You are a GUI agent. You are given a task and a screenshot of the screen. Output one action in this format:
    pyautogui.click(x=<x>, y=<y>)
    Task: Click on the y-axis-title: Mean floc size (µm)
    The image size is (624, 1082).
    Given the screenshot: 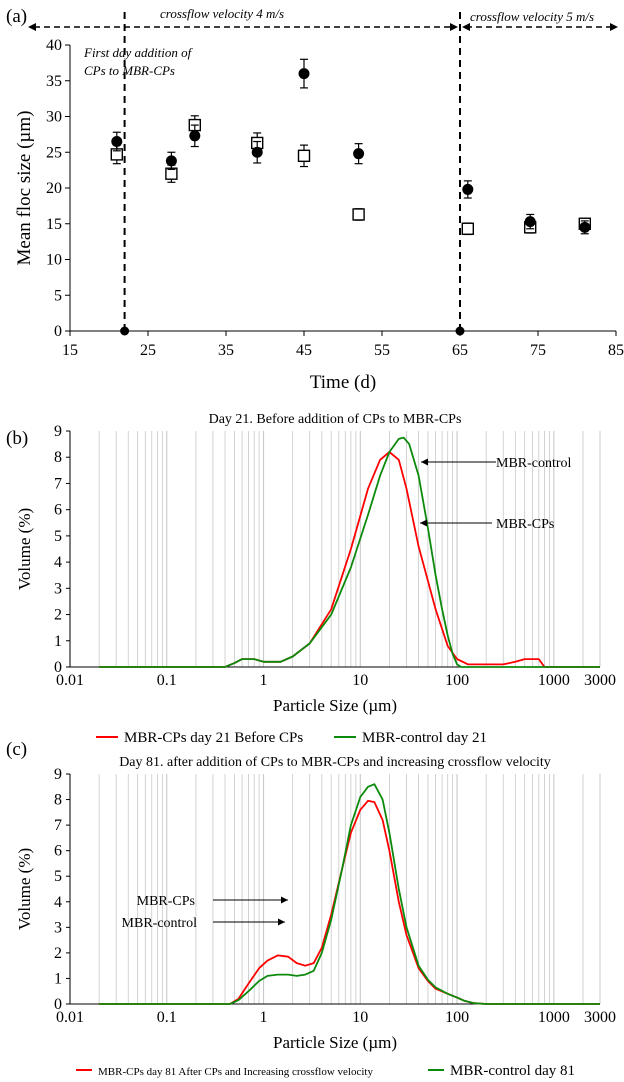 What is the action you would take?
    pyautogui.click(x=24, y=188)
    